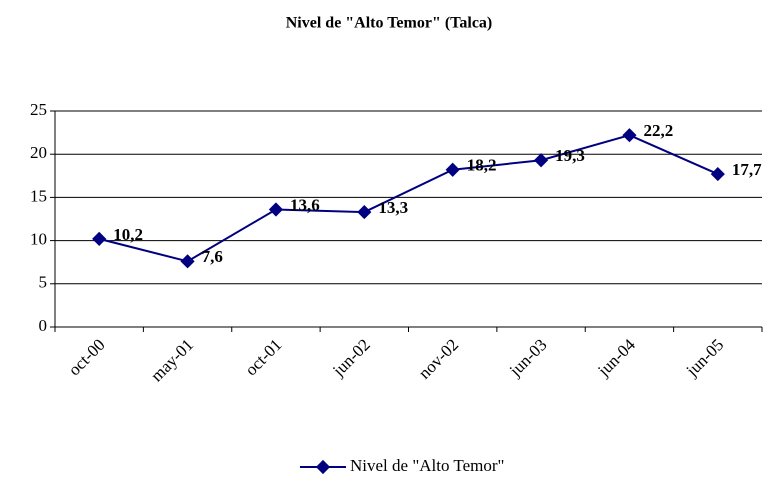 The image size is (779, 488). I want to click on data-label: 19,3, so click(570, 155).